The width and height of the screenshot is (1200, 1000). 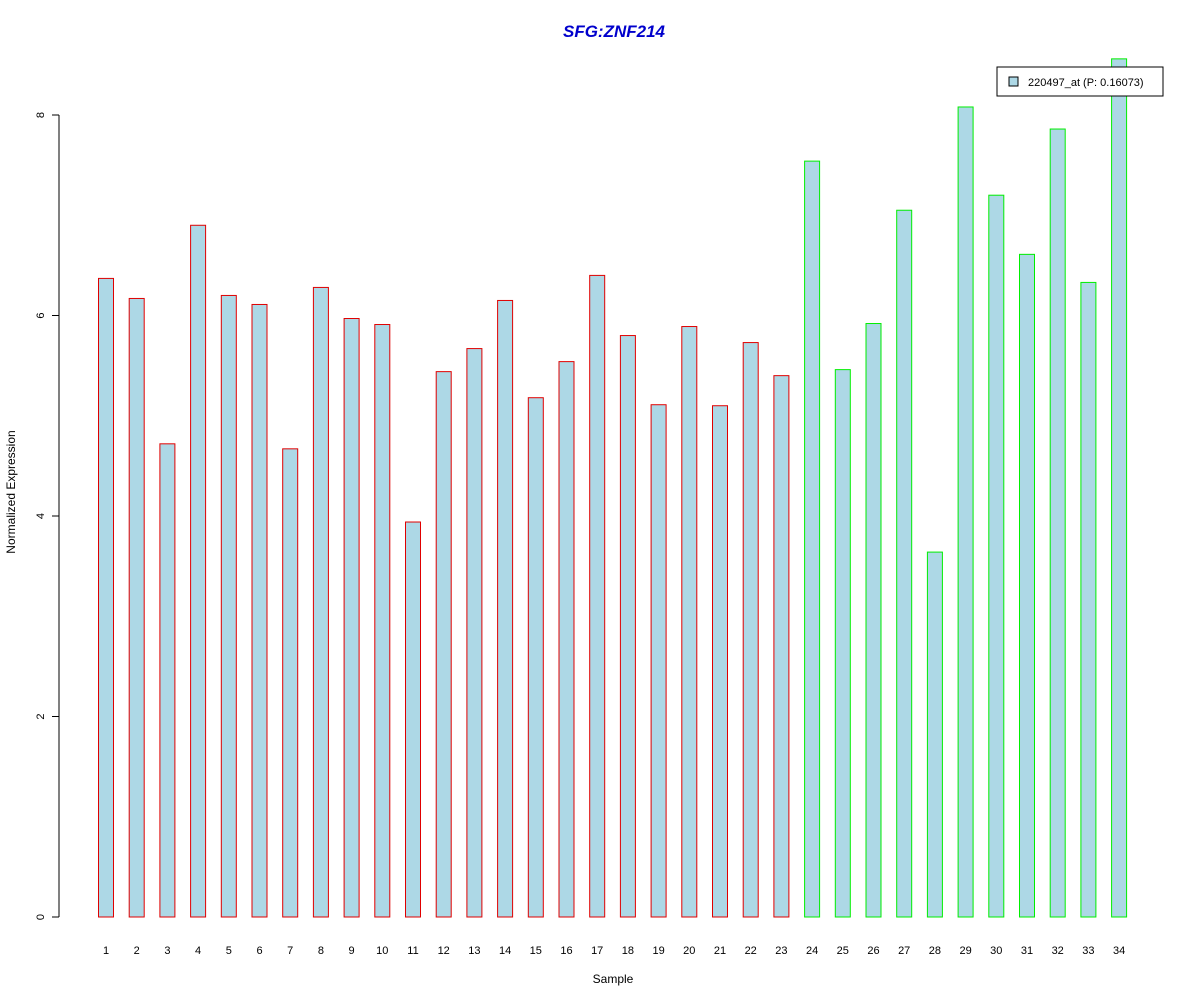 What do you see at coordinates (444, 951) in the screenshot?
I see `x-tick-label: 12` at bounding box center [444, 951].